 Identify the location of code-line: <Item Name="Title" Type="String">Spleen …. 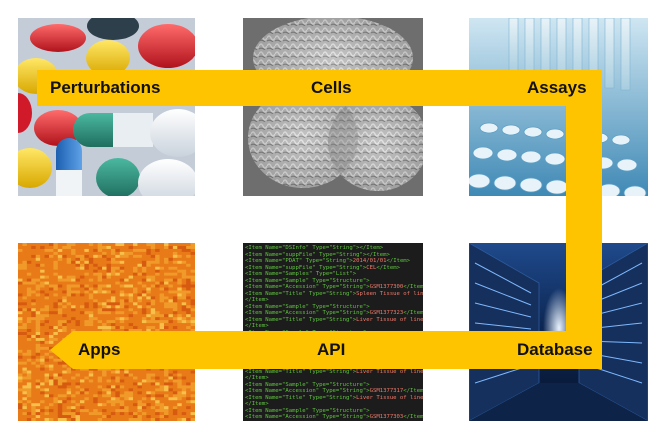
(334, 293).